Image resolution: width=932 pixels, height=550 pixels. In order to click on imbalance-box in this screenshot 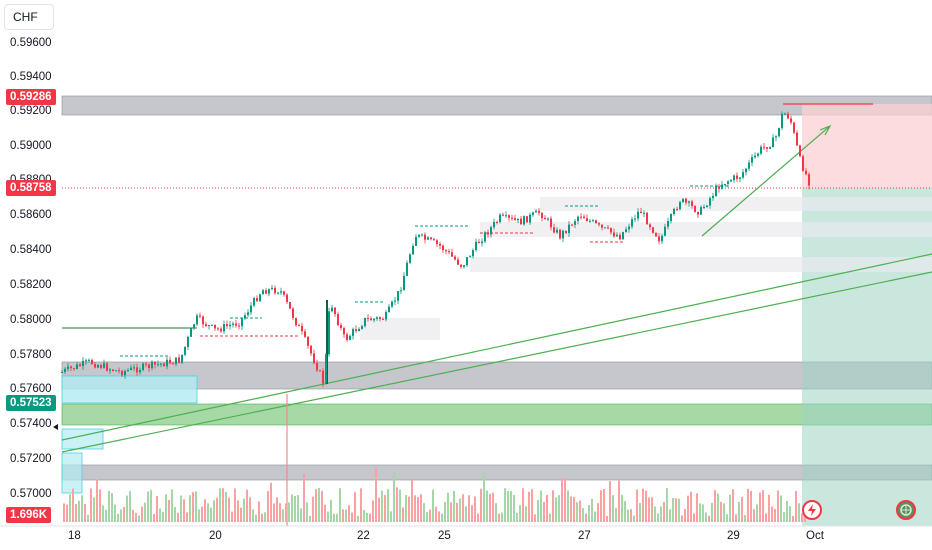, I will do `click(706, 229)`.